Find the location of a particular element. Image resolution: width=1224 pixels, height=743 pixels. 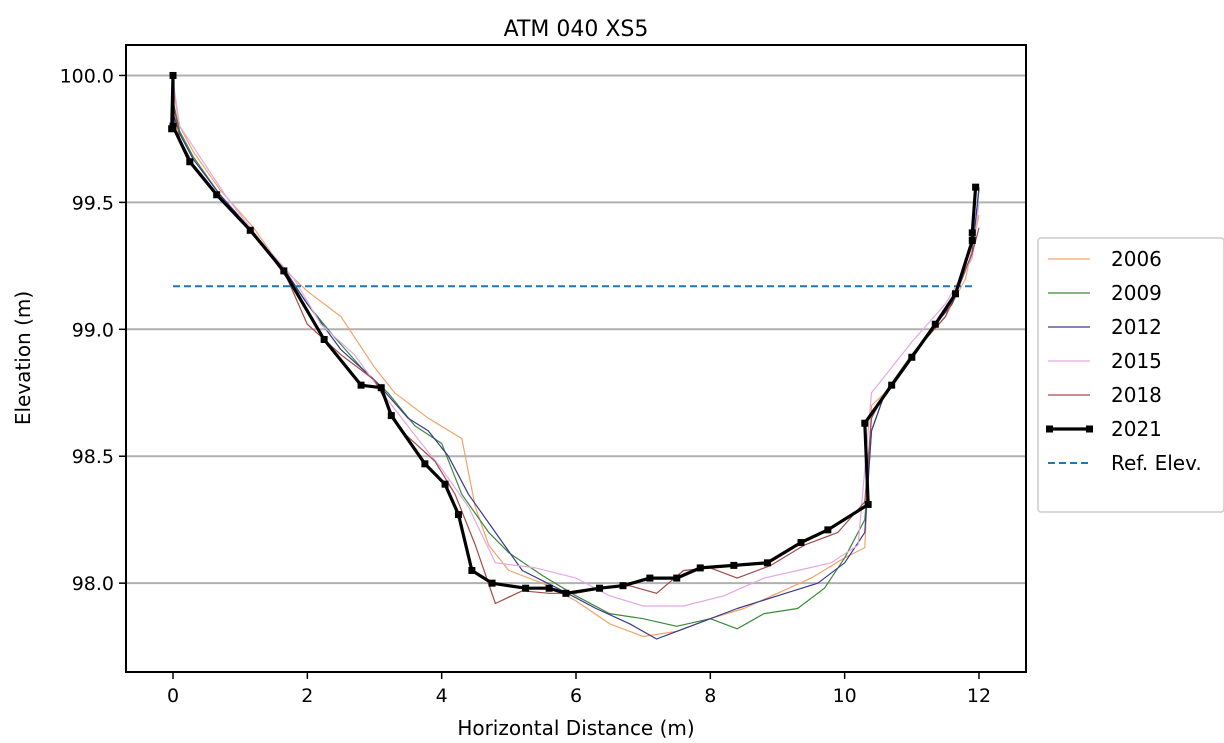

x-tick-label: 6 is located at coordinates (576, 696).